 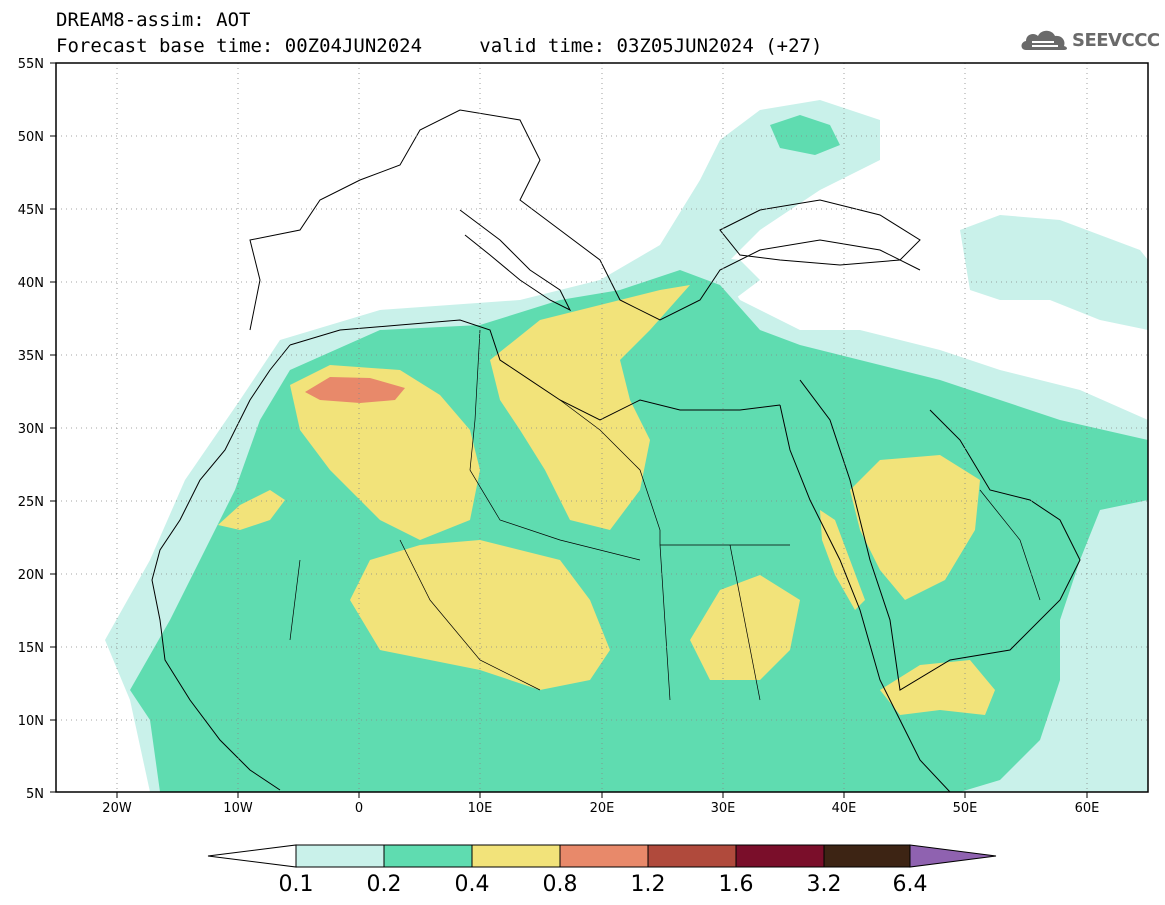 What do you see at coordinates (723, 808) in the screenshot?
I see `lon-tick: 30E` at bounding box center [723, 808].